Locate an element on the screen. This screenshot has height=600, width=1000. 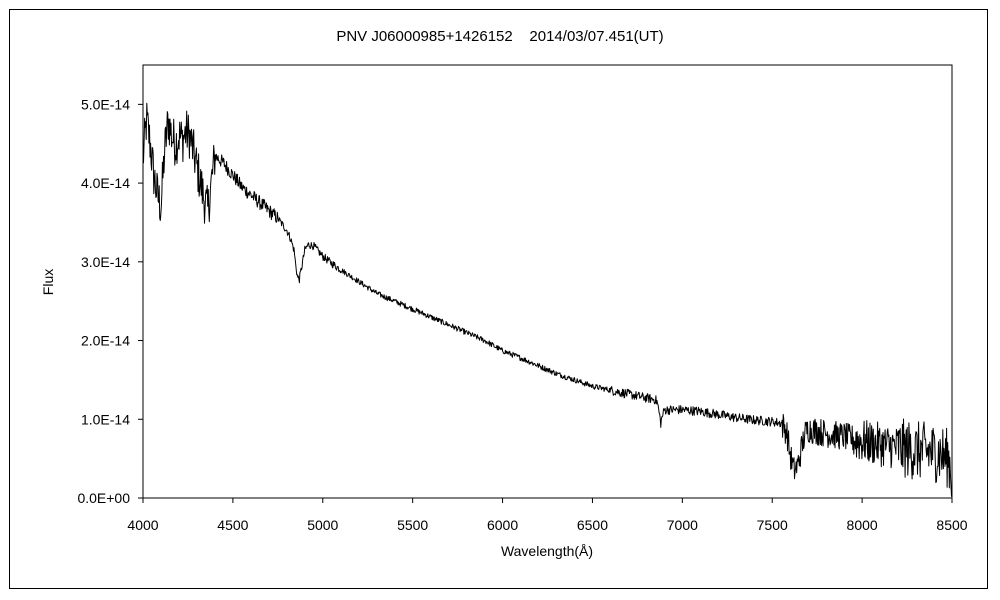
y-tick-label: 0.0E+00 is located at coordinates (103, 498).